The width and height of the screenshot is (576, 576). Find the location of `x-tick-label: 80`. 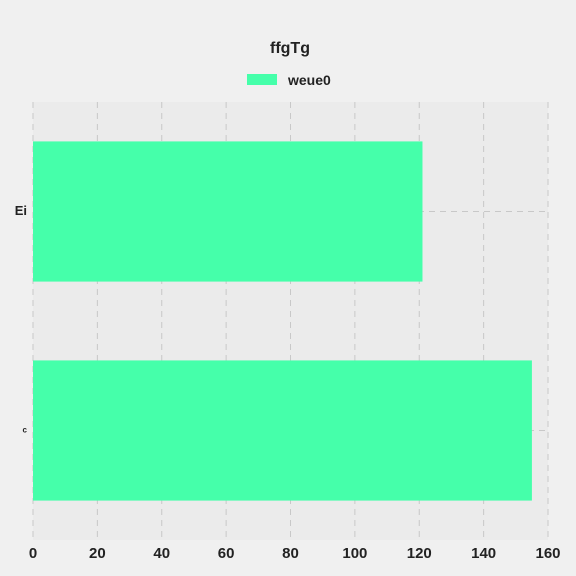

x-tick-label: 80 is located at coordinates (290, 553).